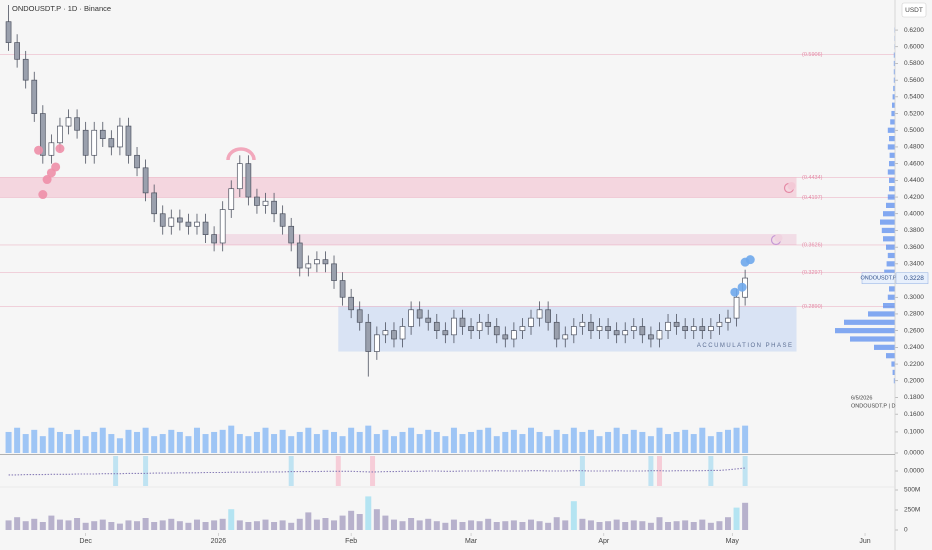 Image resolution: width=932 pixels, height=550 pixels. I want to click on last-price-box, so click(912, 278).